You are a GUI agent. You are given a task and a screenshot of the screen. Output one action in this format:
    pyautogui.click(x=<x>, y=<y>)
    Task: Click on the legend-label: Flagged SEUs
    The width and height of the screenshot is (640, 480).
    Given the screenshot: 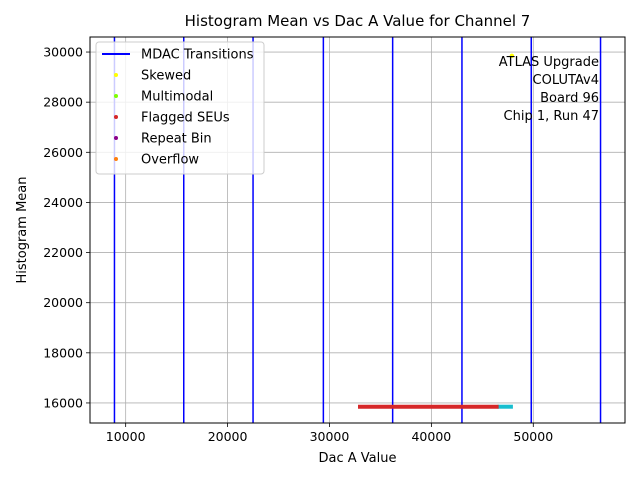 What is the action you would take?
    pyautogui.click(x=185, y=118)
    